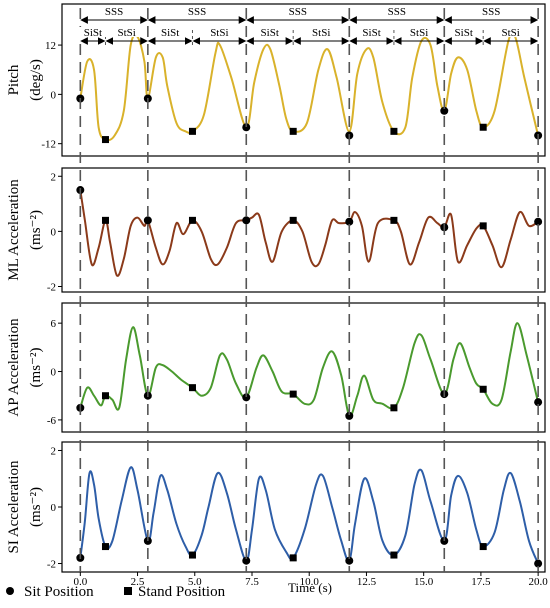  Describe the element at coordinates (195, 582) in the screenshot. I see `x-tick-label: 5.0` at that location.